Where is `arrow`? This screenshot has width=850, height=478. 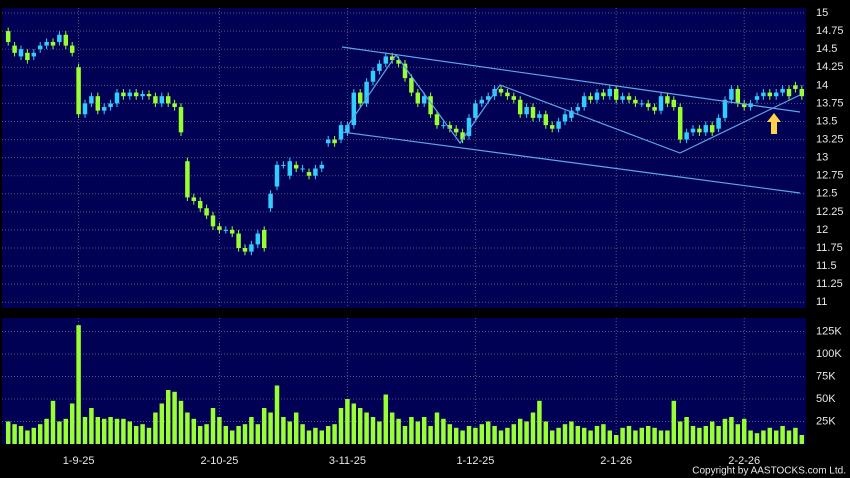 arrow is located at coordinates (774, 123).